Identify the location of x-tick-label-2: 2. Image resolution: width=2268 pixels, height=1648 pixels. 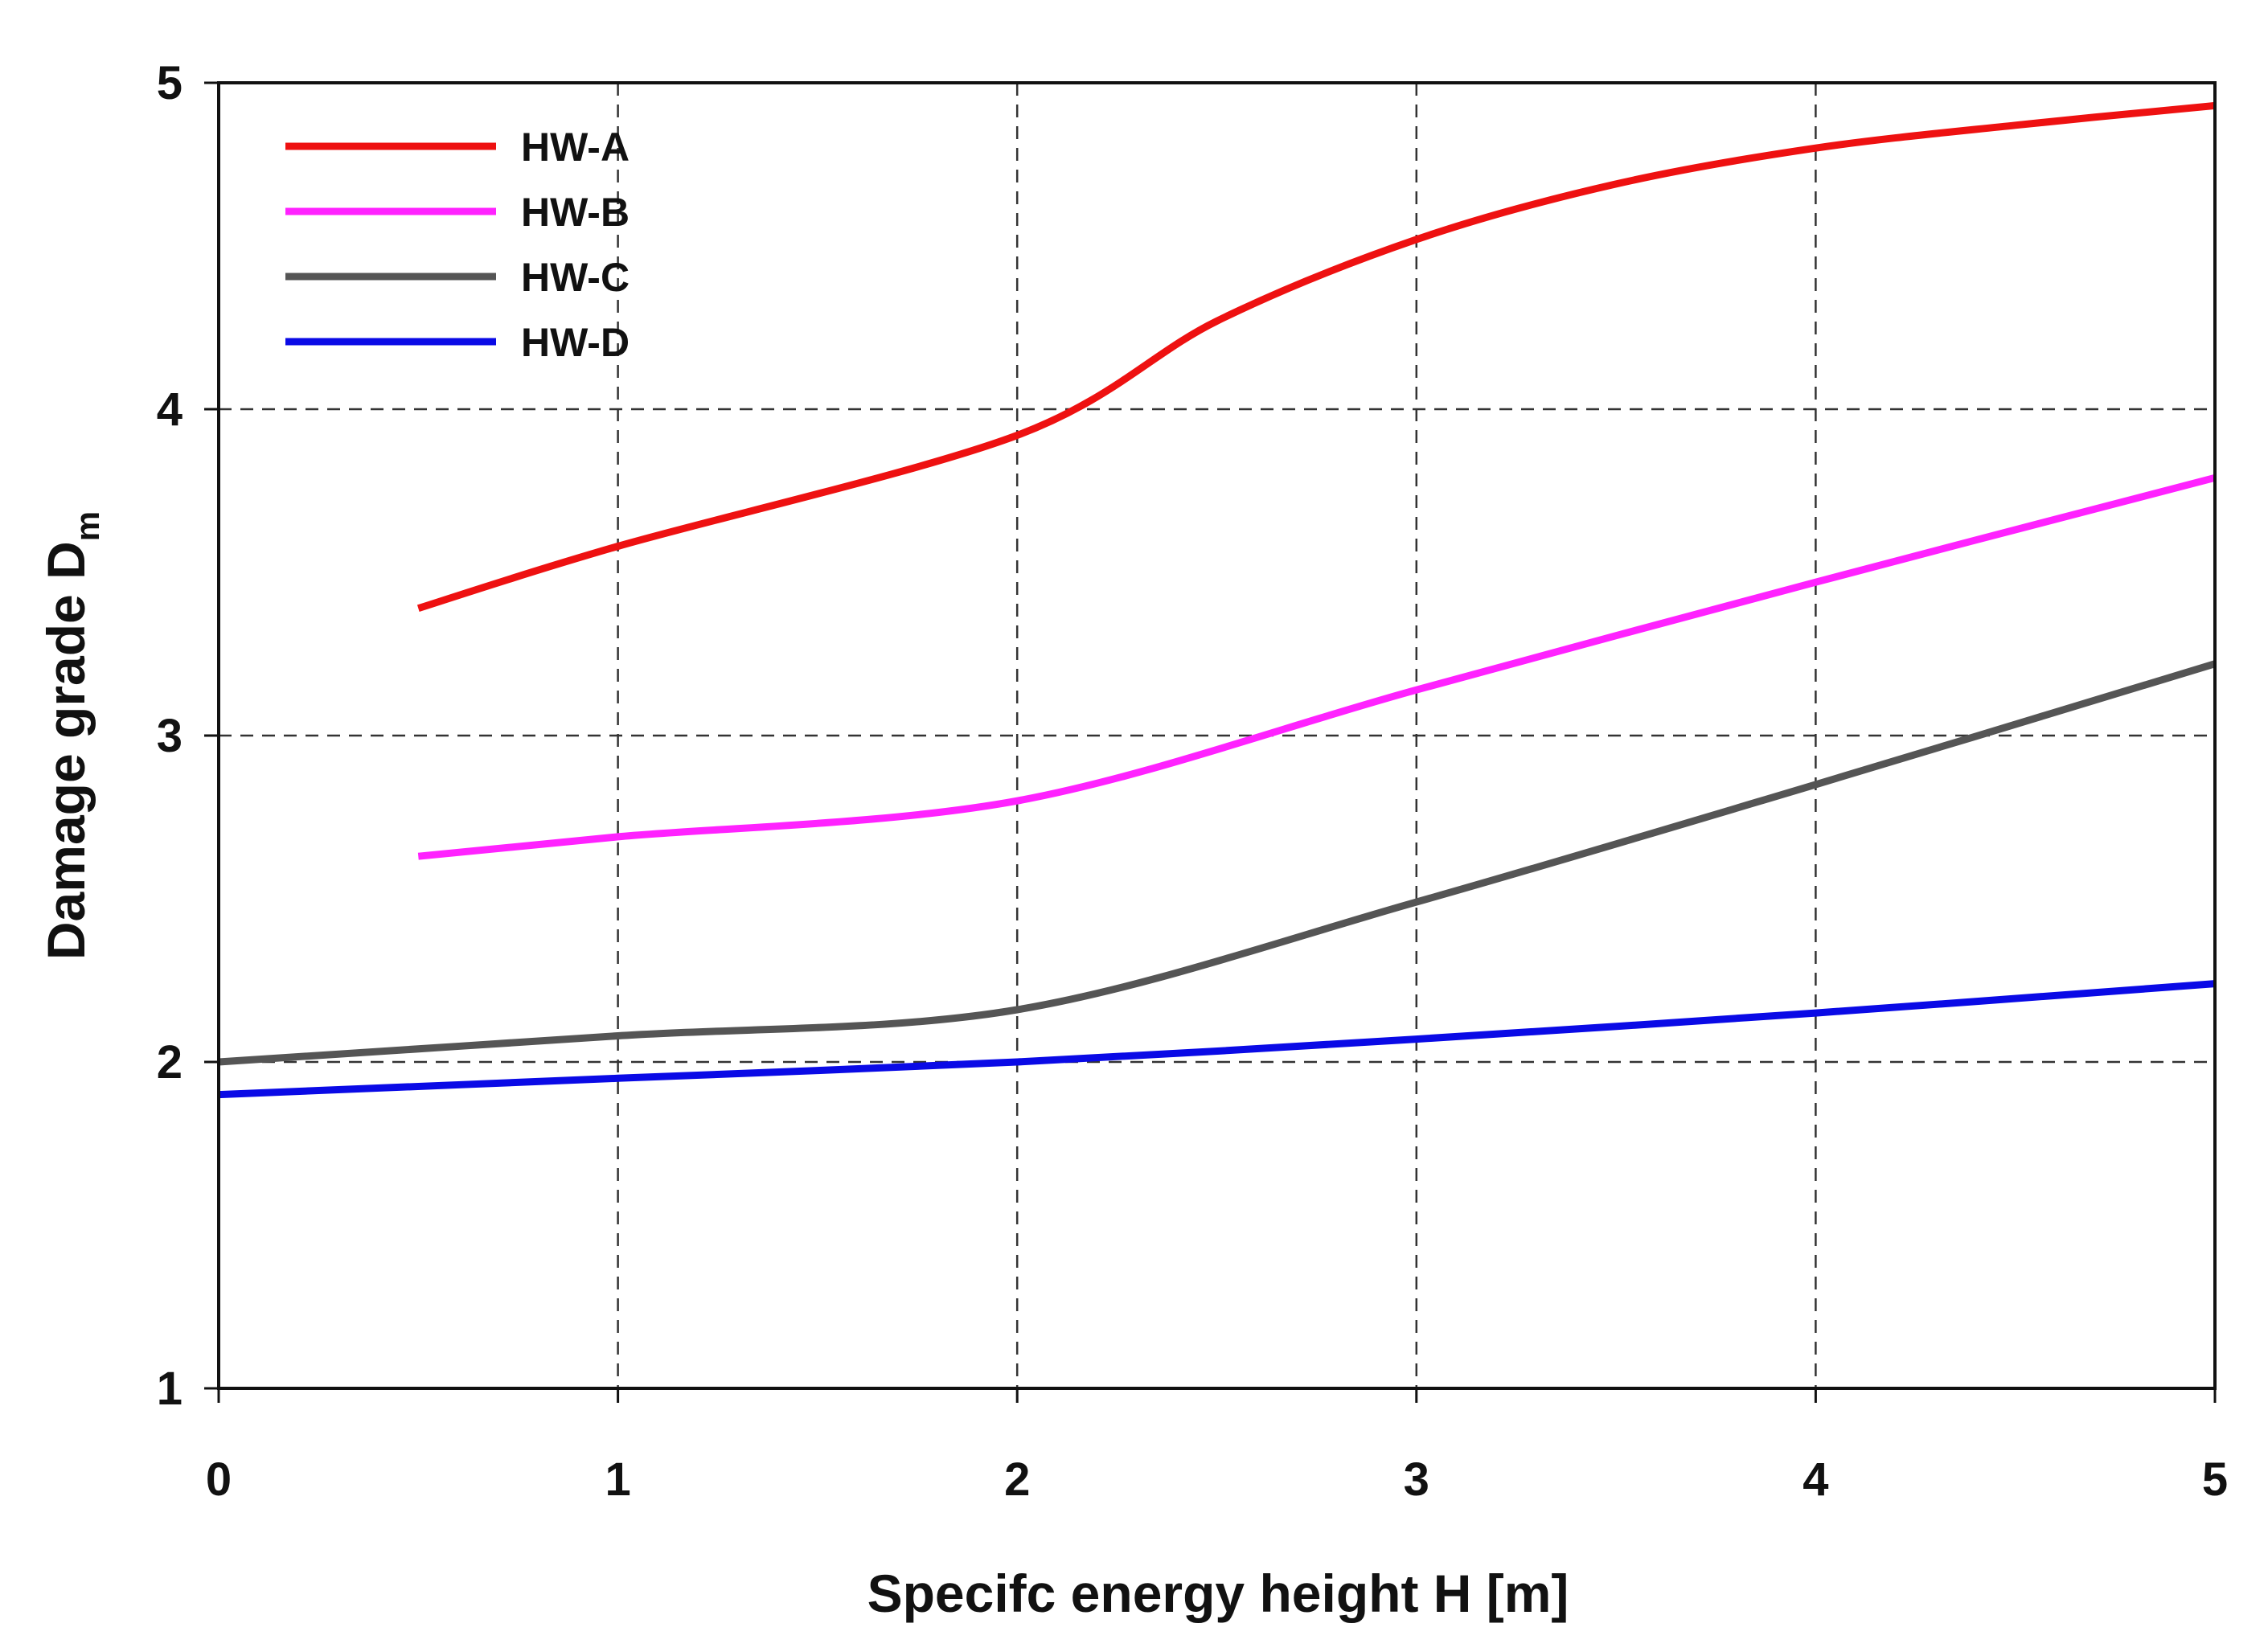
(1017, 1480).